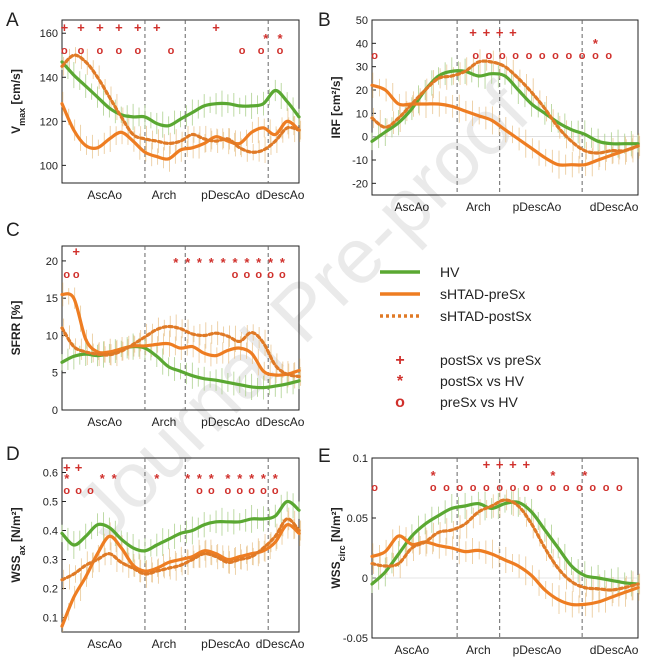  I want to click on panel-label: D, so click(13, 454).